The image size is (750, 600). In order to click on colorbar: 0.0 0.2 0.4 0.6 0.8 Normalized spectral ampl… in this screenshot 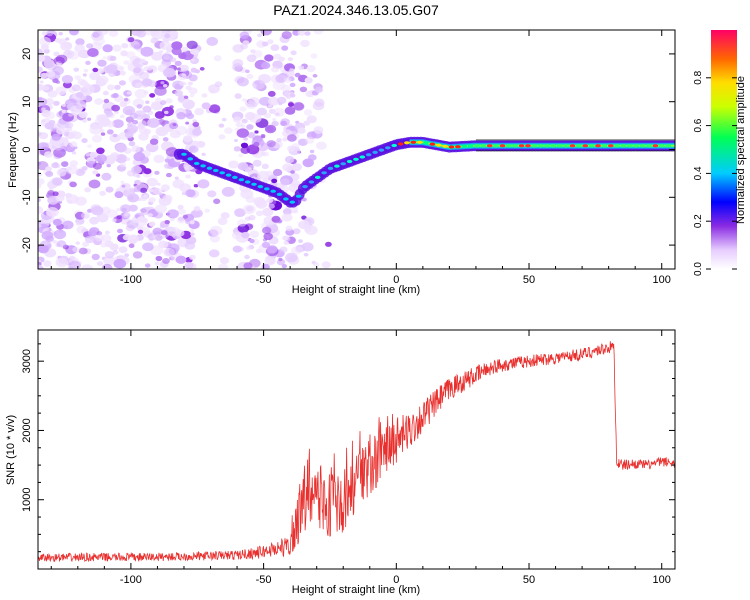, I will do `click(720, 153)`.